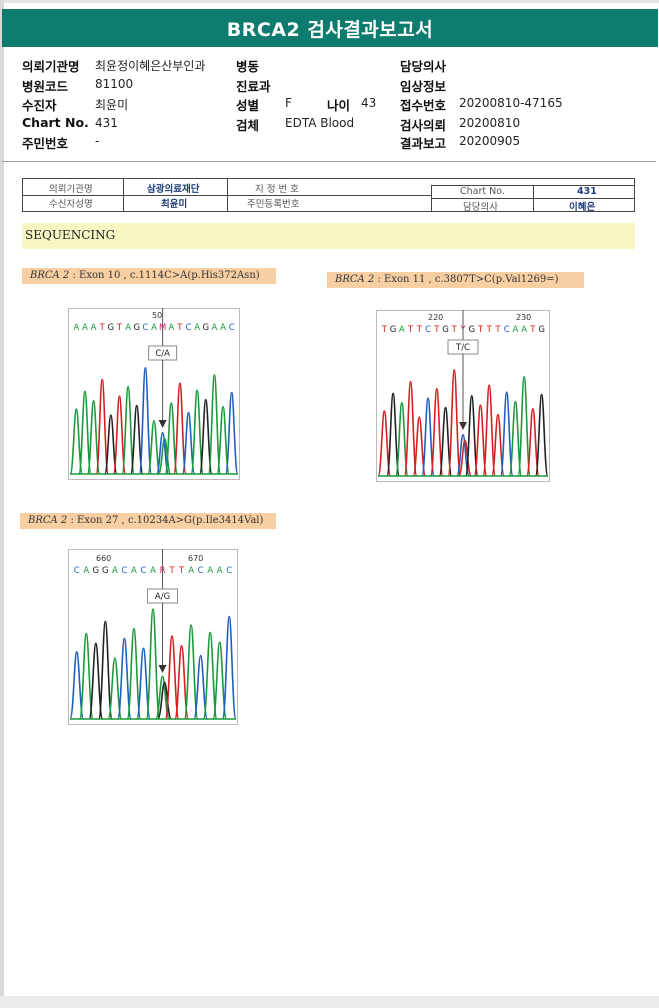  Describe the element at coordinates (423, 66) in the screenshot. I see `physician-label: 담당의사` at that location.